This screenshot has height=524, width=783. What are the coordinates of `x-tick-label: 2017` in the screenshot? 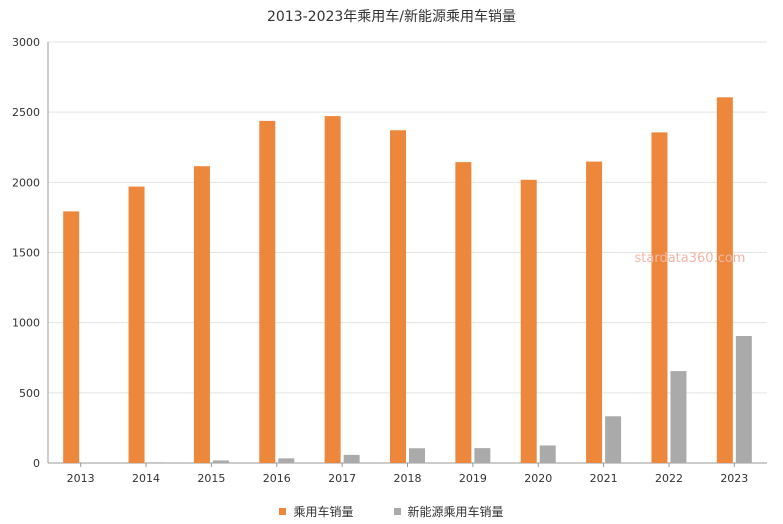 It's located at (342, 478).